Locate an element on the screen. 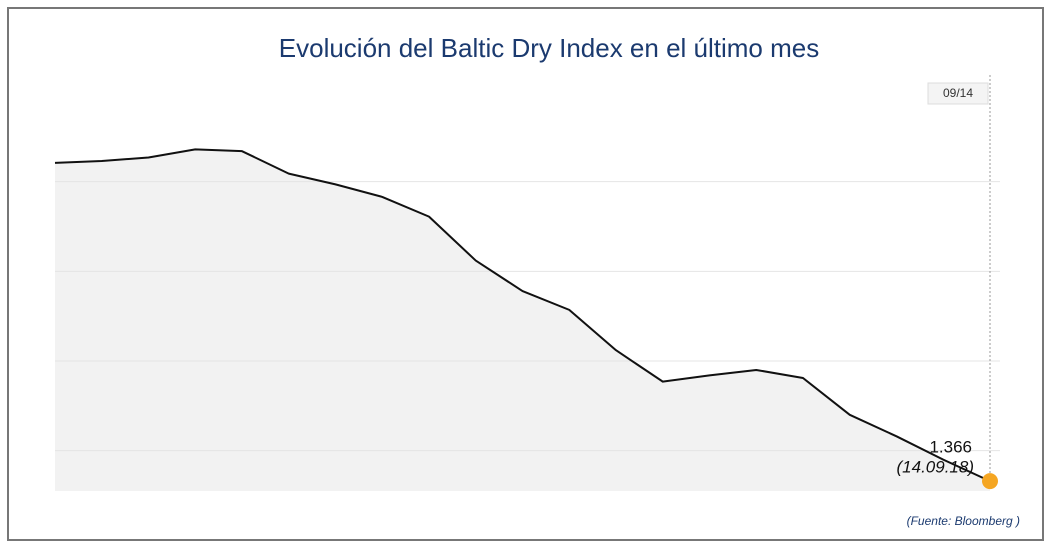 Image resolution: width=1051 pixels, height=548 pixels. crosshair-label-box is located at coordinates (958, 93).